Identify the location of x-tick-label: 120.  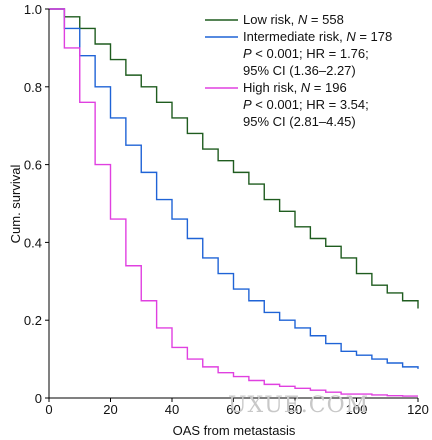
(418, 409).